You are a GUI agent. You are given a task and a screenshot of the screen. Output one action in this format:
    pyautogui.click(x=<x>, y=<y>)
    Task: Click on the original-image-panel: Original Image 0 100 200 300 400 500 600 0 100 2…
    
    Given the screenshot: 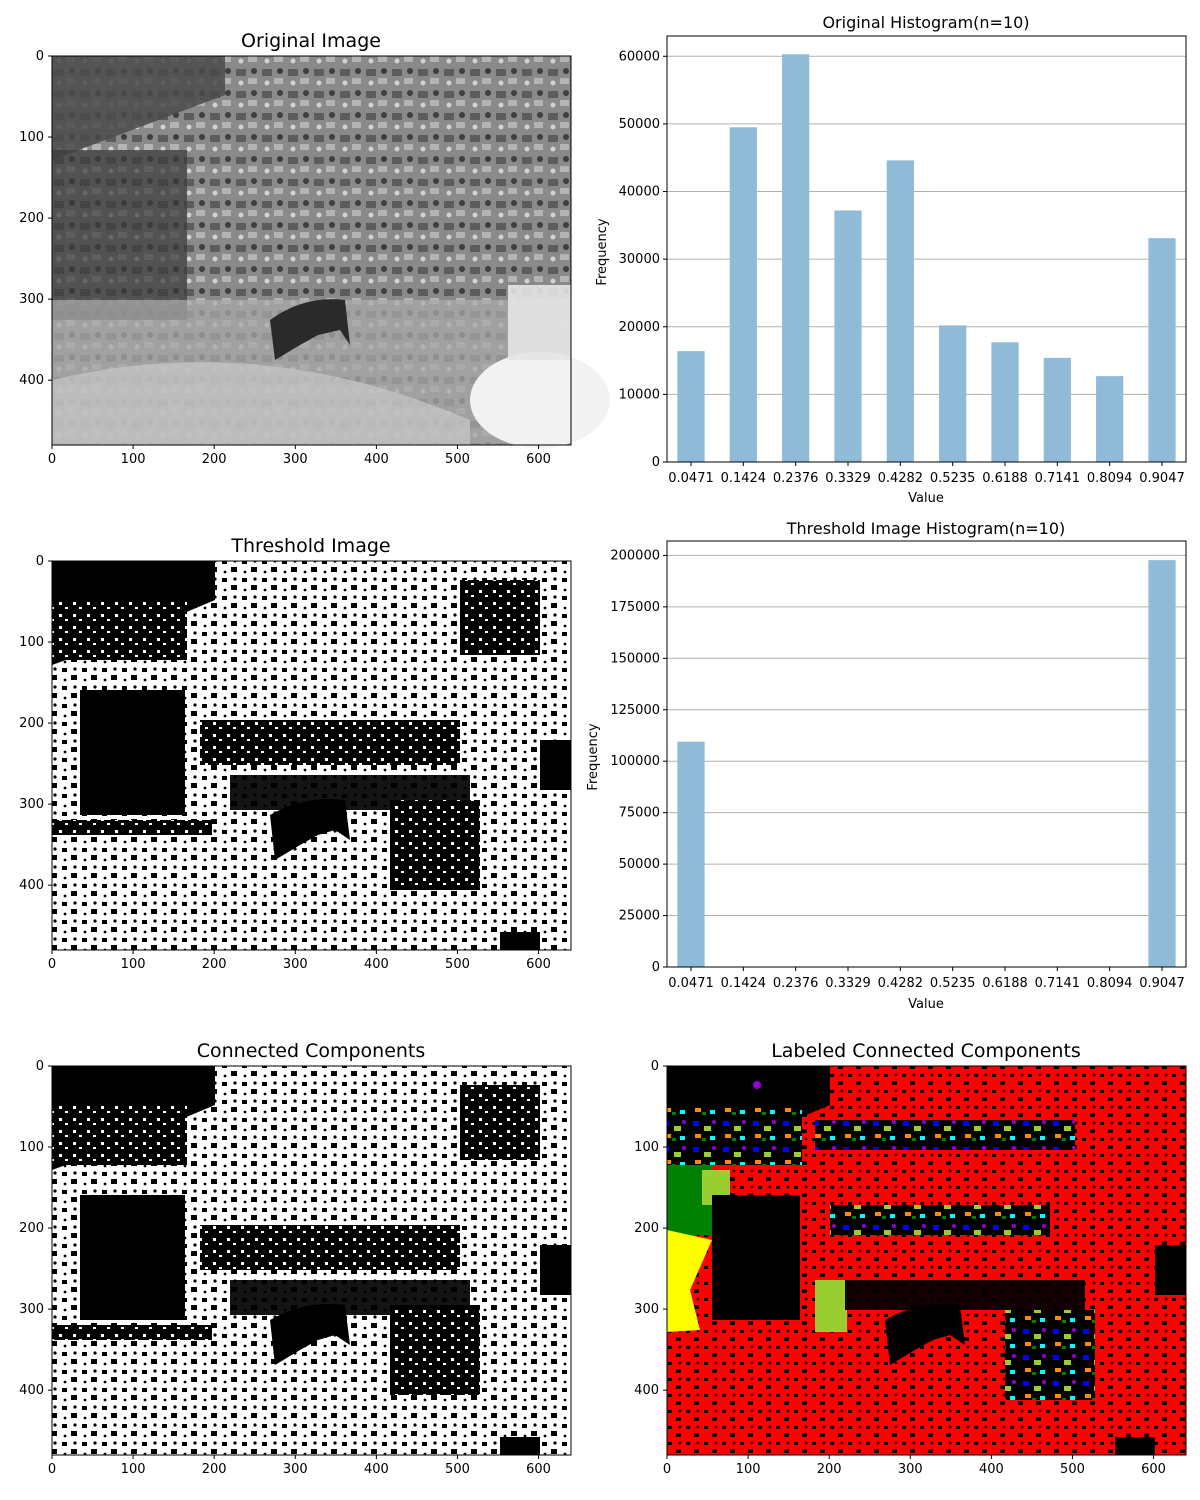 What is the action you would take?
    pyautogui.click(x=314, y=248)
    